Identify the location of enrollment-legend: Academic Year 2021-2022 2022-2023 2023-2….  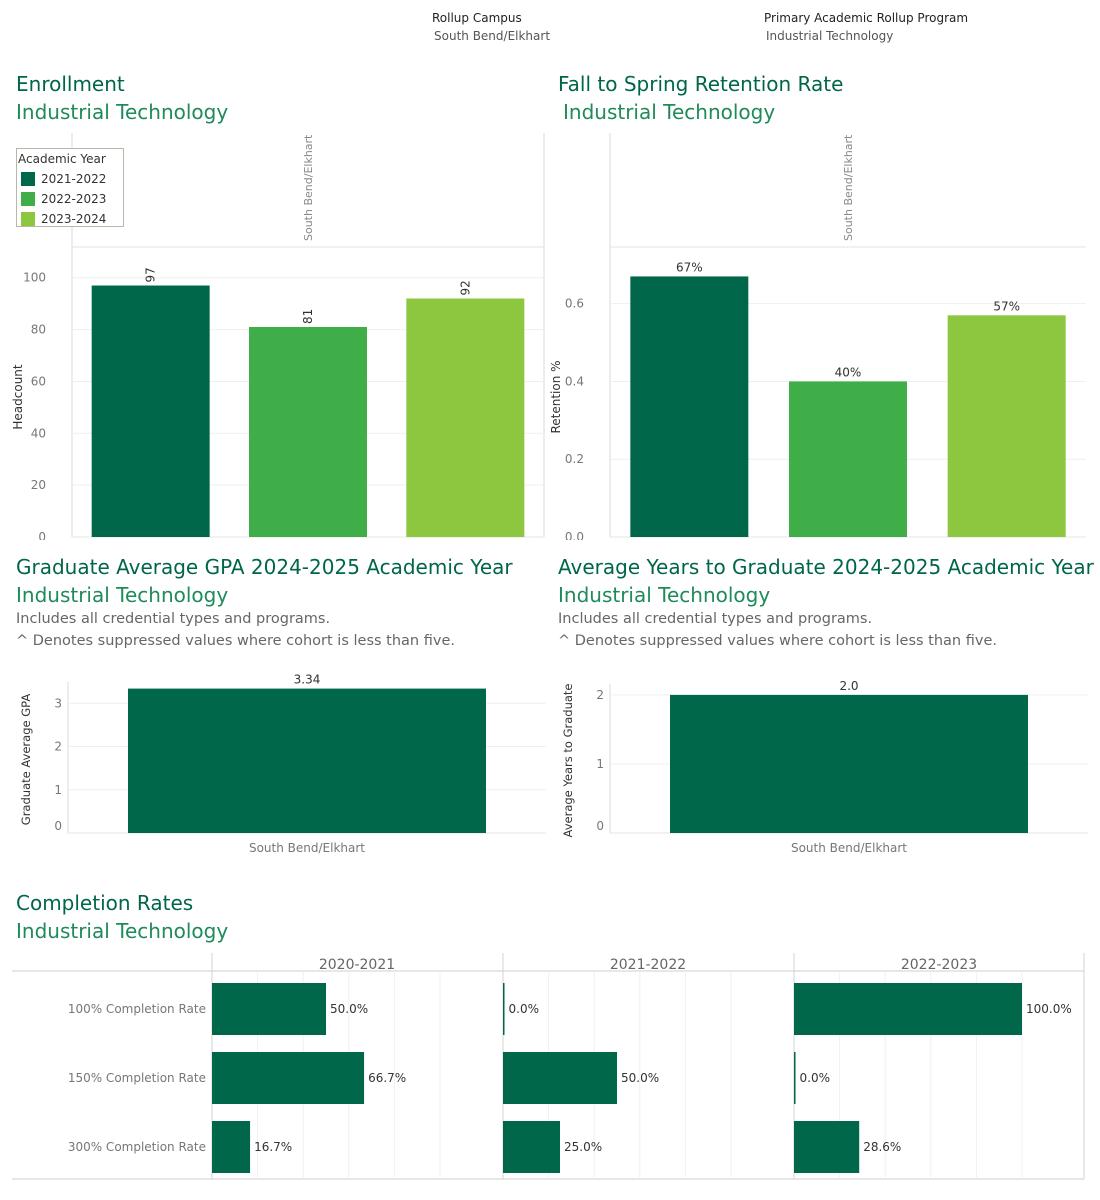
(70, 187).